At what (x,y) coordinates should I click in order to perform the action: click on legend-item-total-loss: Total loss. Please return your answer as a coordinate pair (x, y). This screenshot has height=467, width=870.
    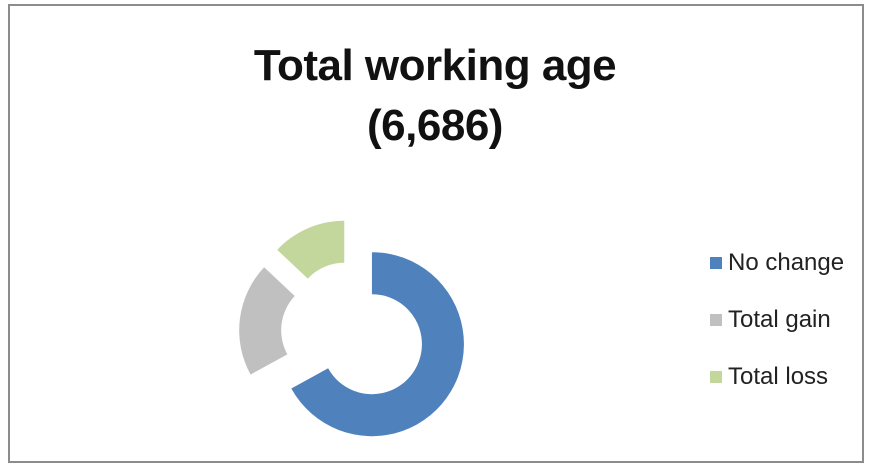
    Looking at the image, I should click on (769, 377).